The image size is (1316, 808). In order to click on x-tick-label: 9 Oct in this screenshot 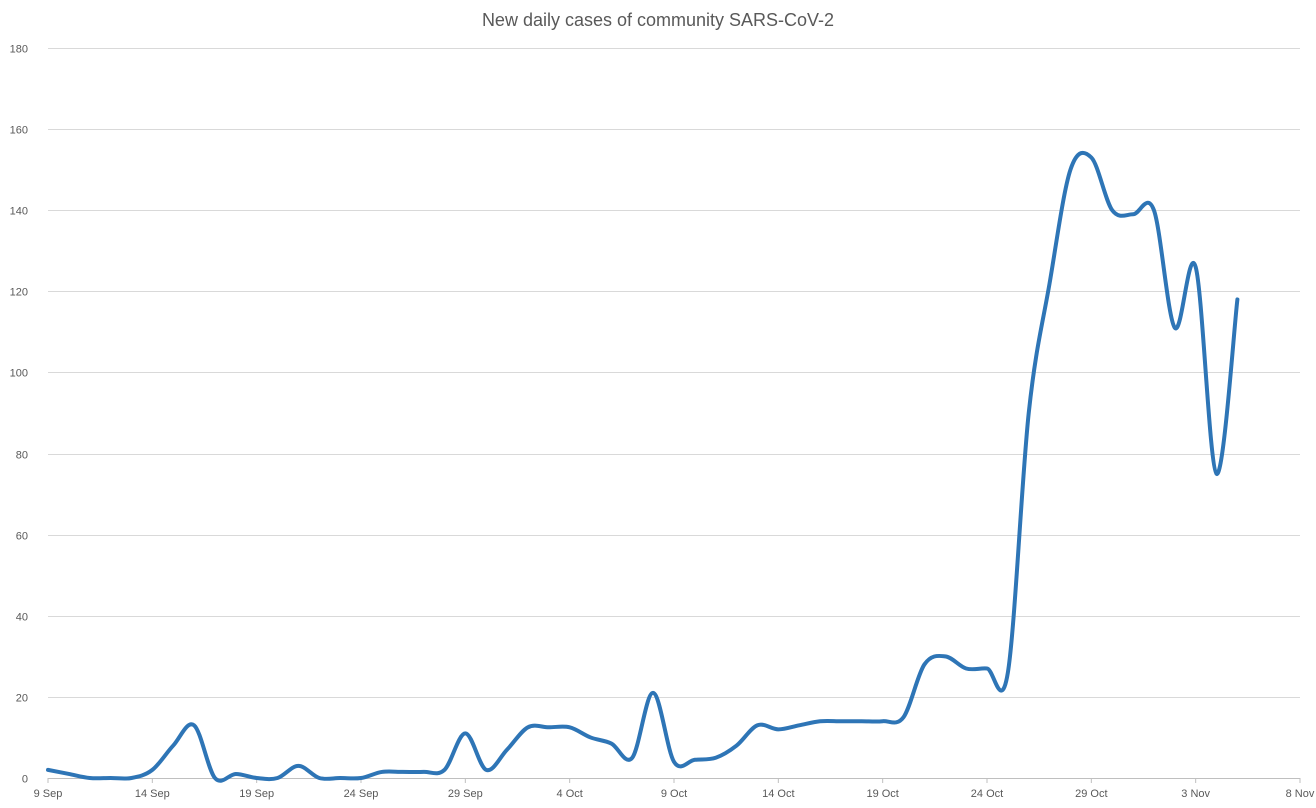, I will do `click(674, 794)`.